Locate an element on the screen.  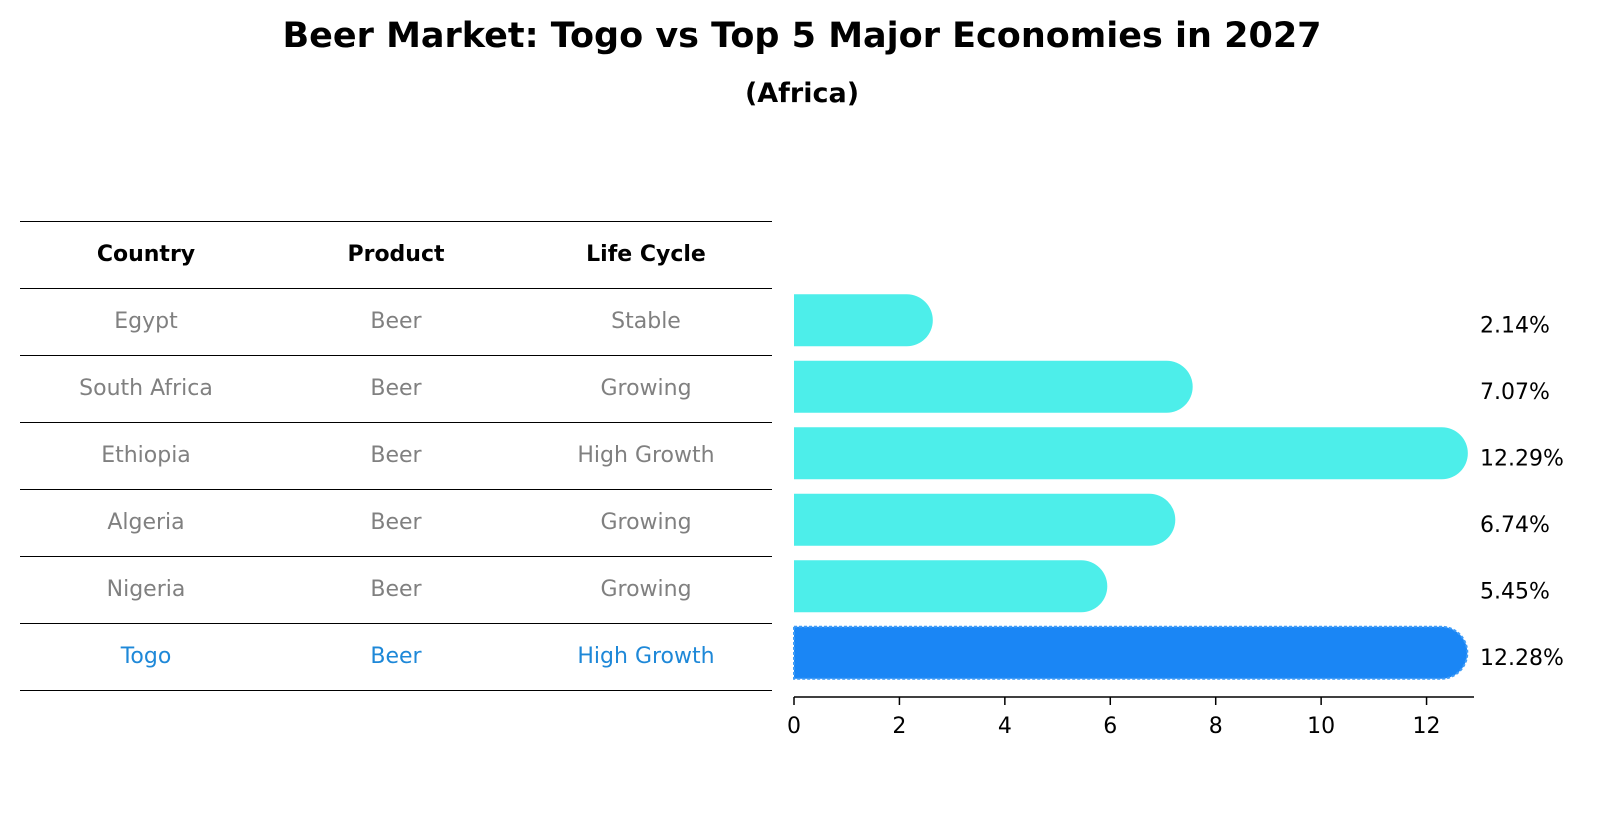
table-header-row: Country Product Life Cycle is located at coordinates (396, 254).